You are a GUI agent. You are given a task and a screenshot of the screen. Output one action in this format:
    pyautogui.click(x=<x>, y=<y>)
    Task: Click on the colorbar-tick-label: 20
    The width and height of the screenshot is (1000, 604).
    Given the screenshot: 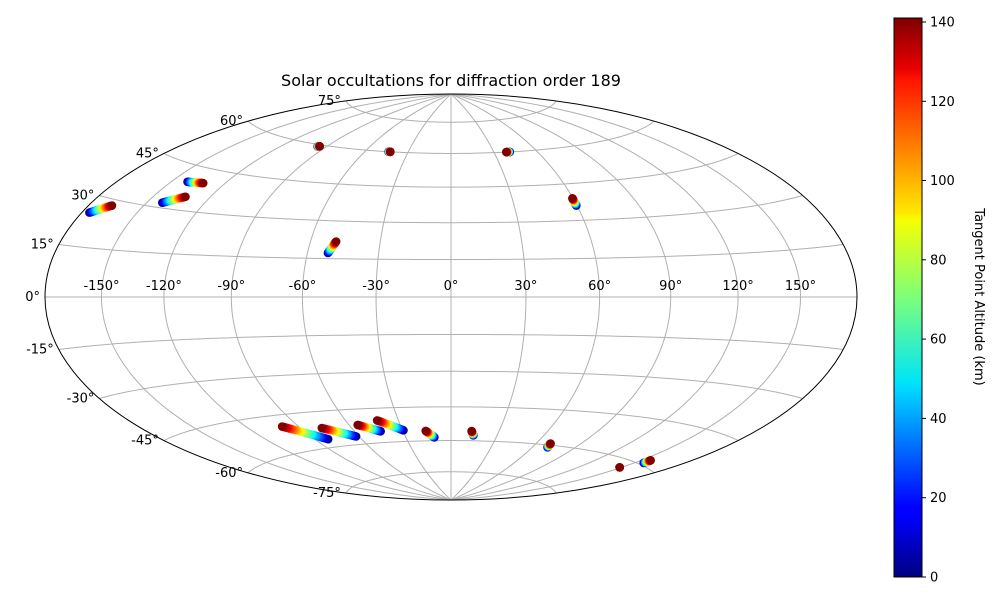 What is the action you would take?
    pyautogui.click(x=938, y=498)
    